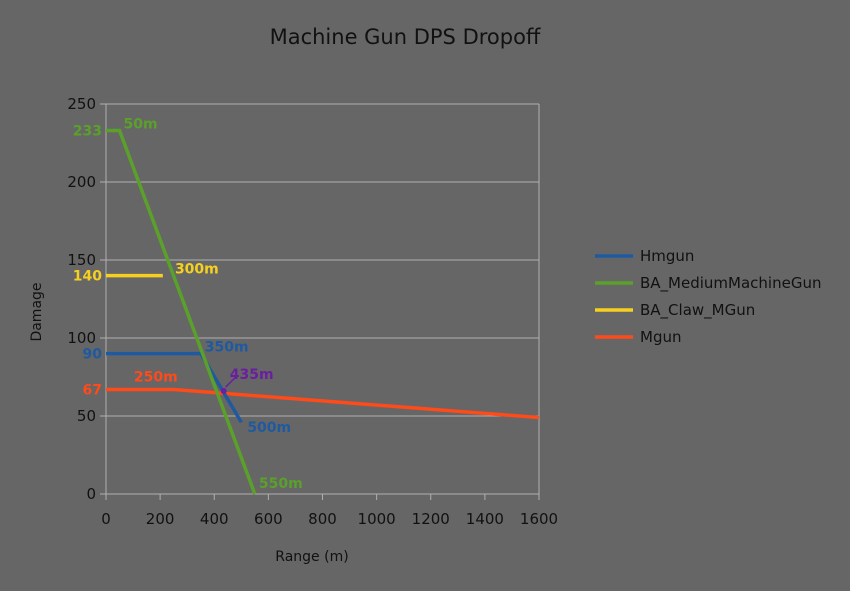 Image resolution: width=850 pixels, height=591 pixels. What do you see at coordinates (87, 132) in the screenshot?
I see `annotation-label: 233` at bounding box center [87, 132].